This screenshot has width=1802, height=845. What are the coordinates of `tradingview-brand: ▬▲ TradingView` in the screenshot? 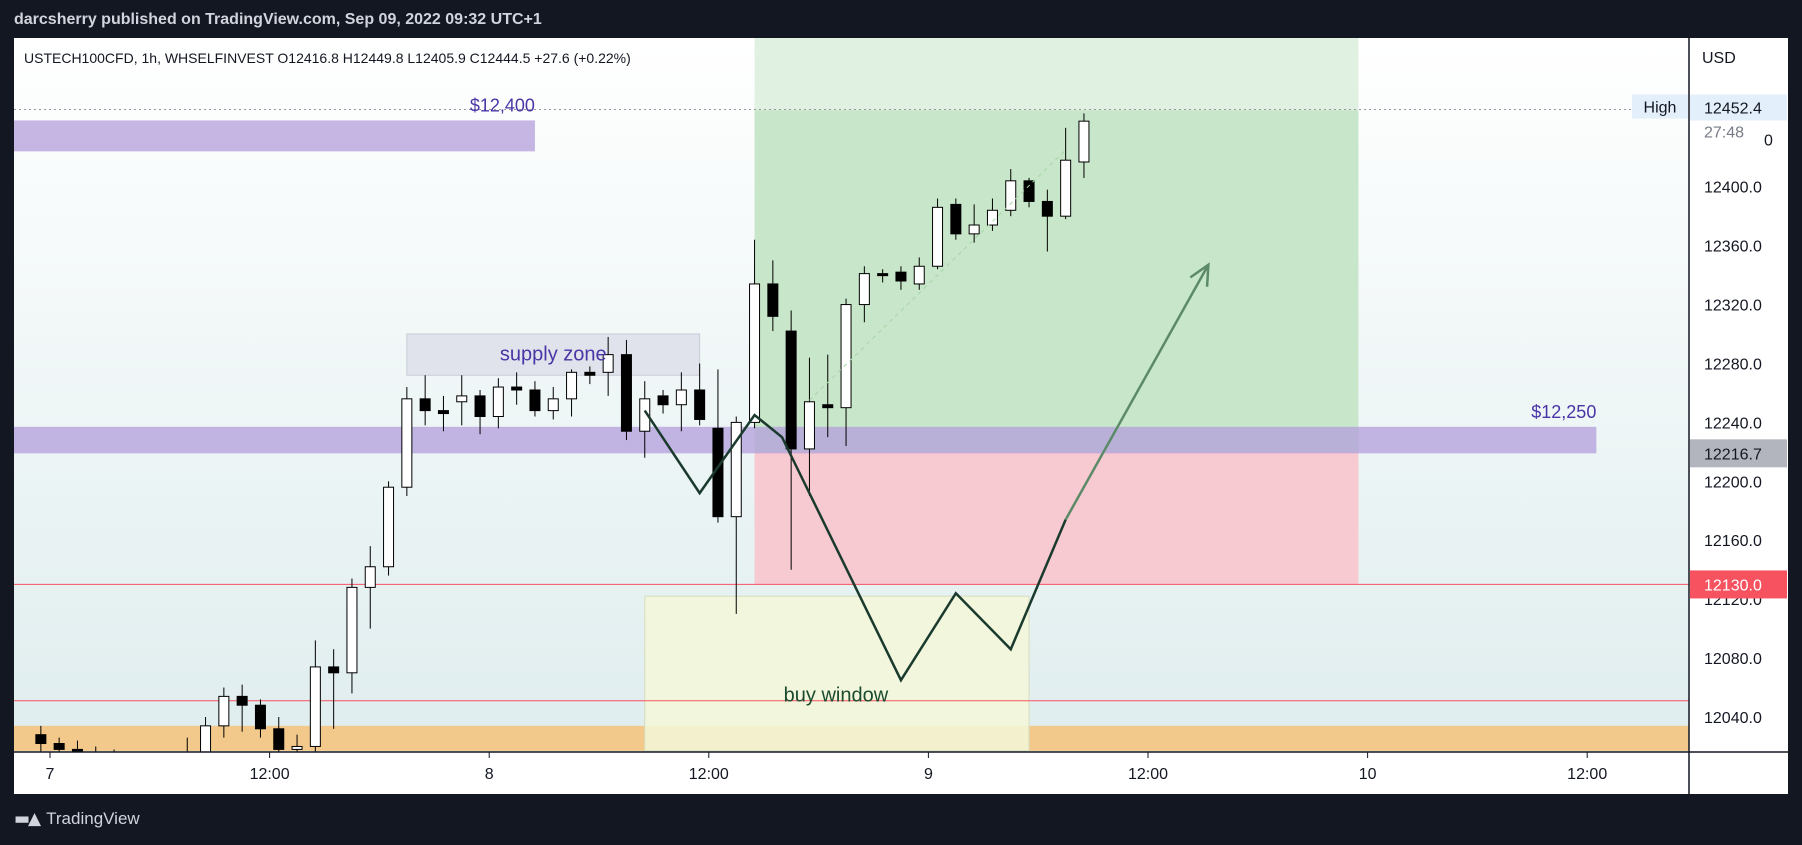 It's located at (77, 819).